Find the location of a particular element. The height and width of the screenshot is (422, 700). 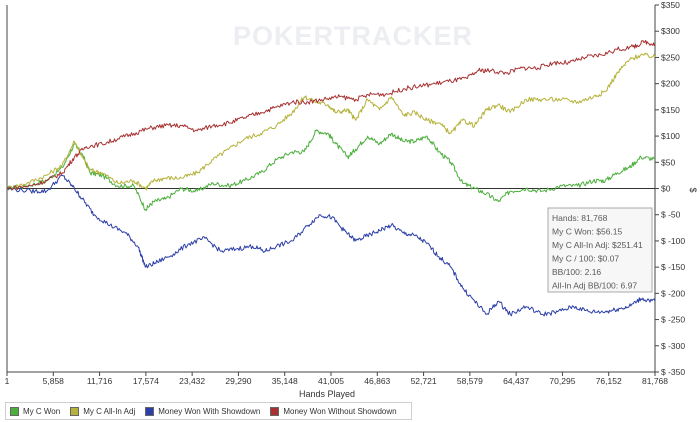

y-tick-label: $350 is located at coordinates (670, 5).